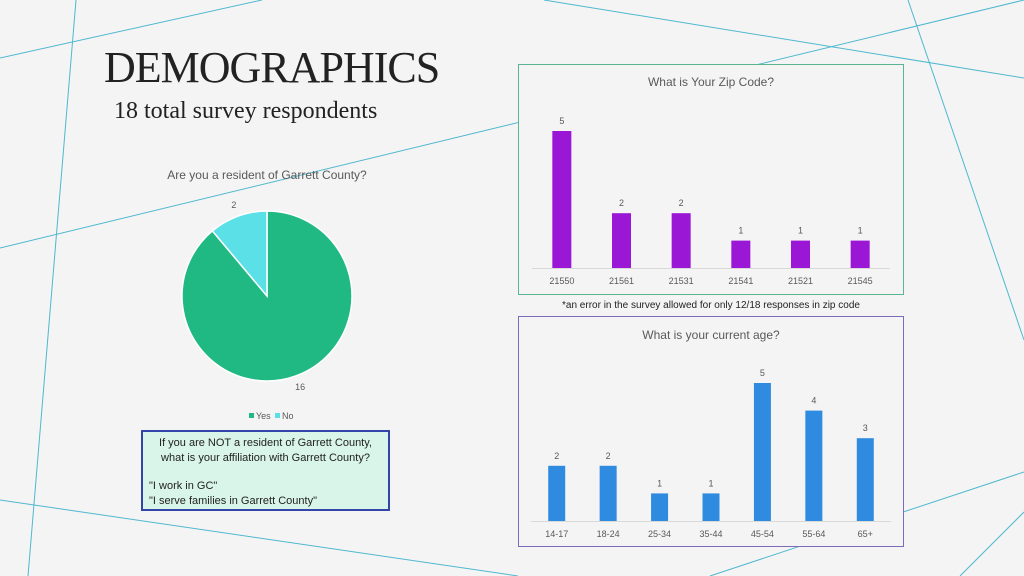  I want to click on x-tick-label: 25-34, so click(659, 534).